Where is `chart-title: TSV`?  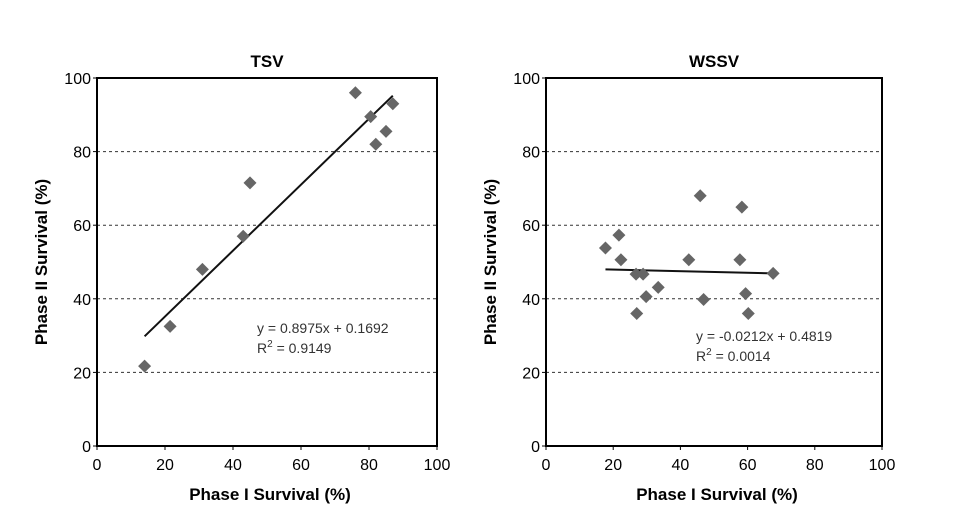
chart-title: TSV is located at coordinates (267, 61).